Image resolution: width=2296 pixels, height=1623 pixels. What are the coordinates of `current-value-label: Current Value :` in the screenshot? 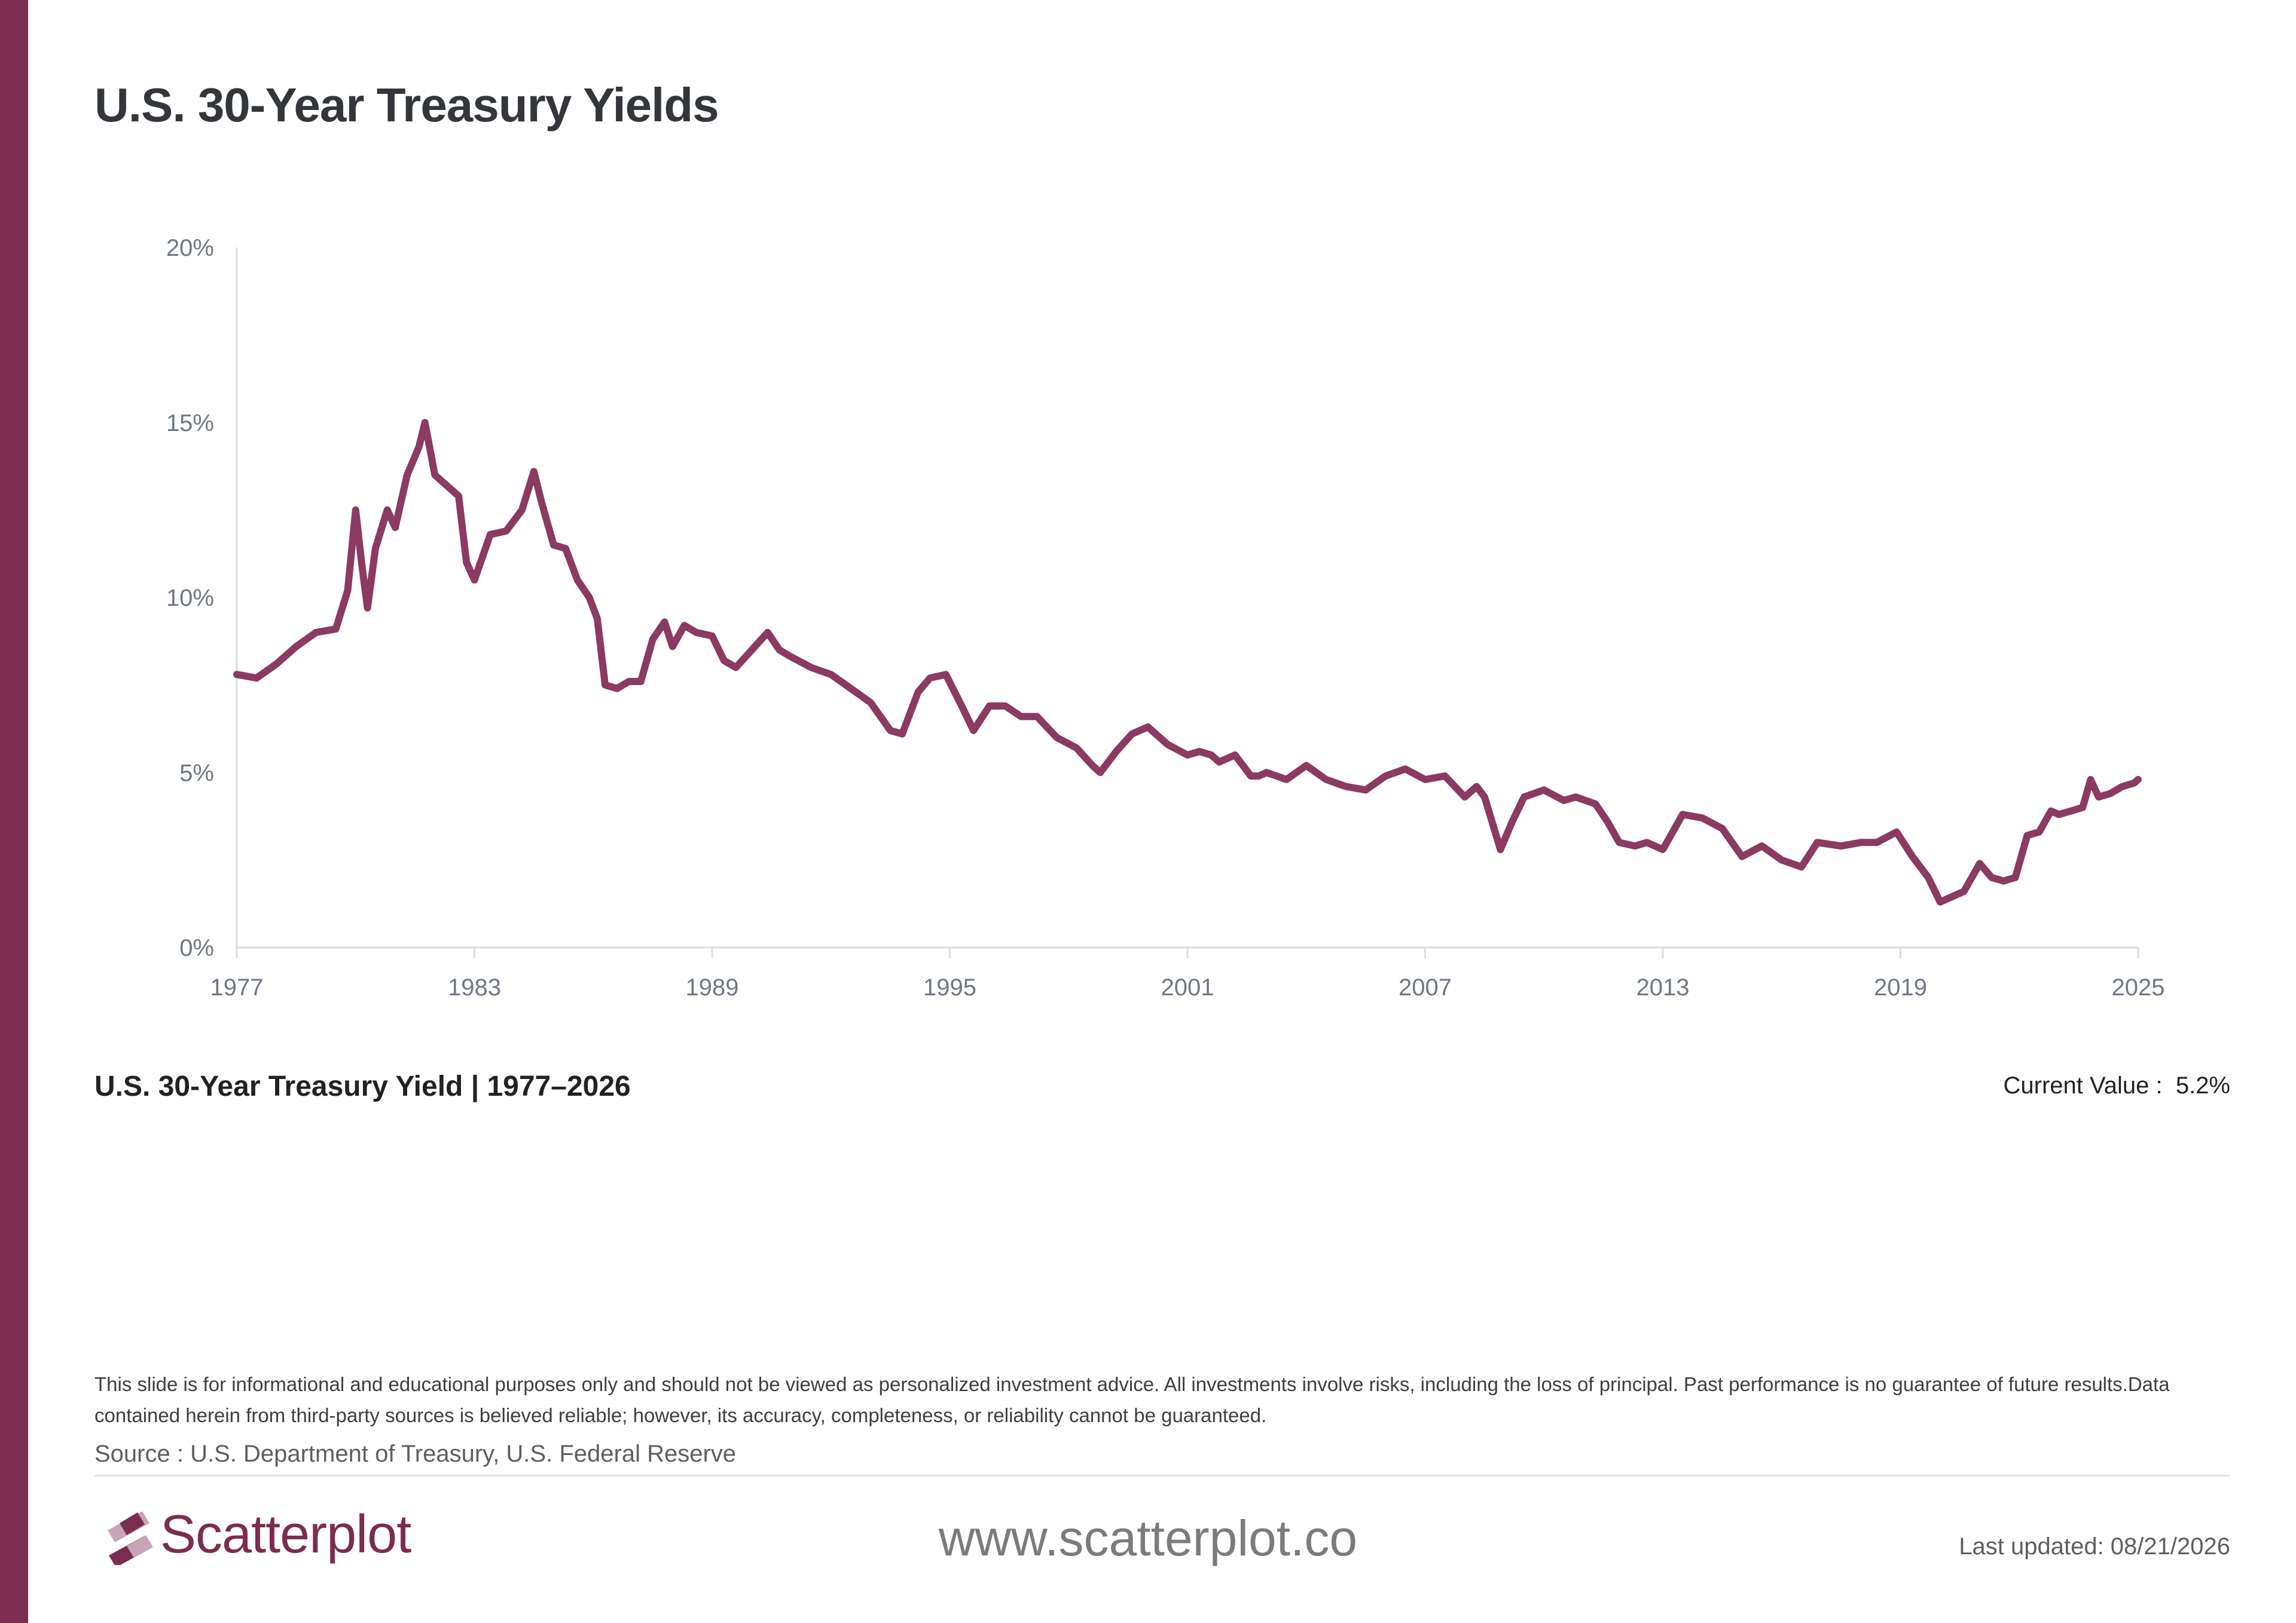 It's located at (2083, 1086).